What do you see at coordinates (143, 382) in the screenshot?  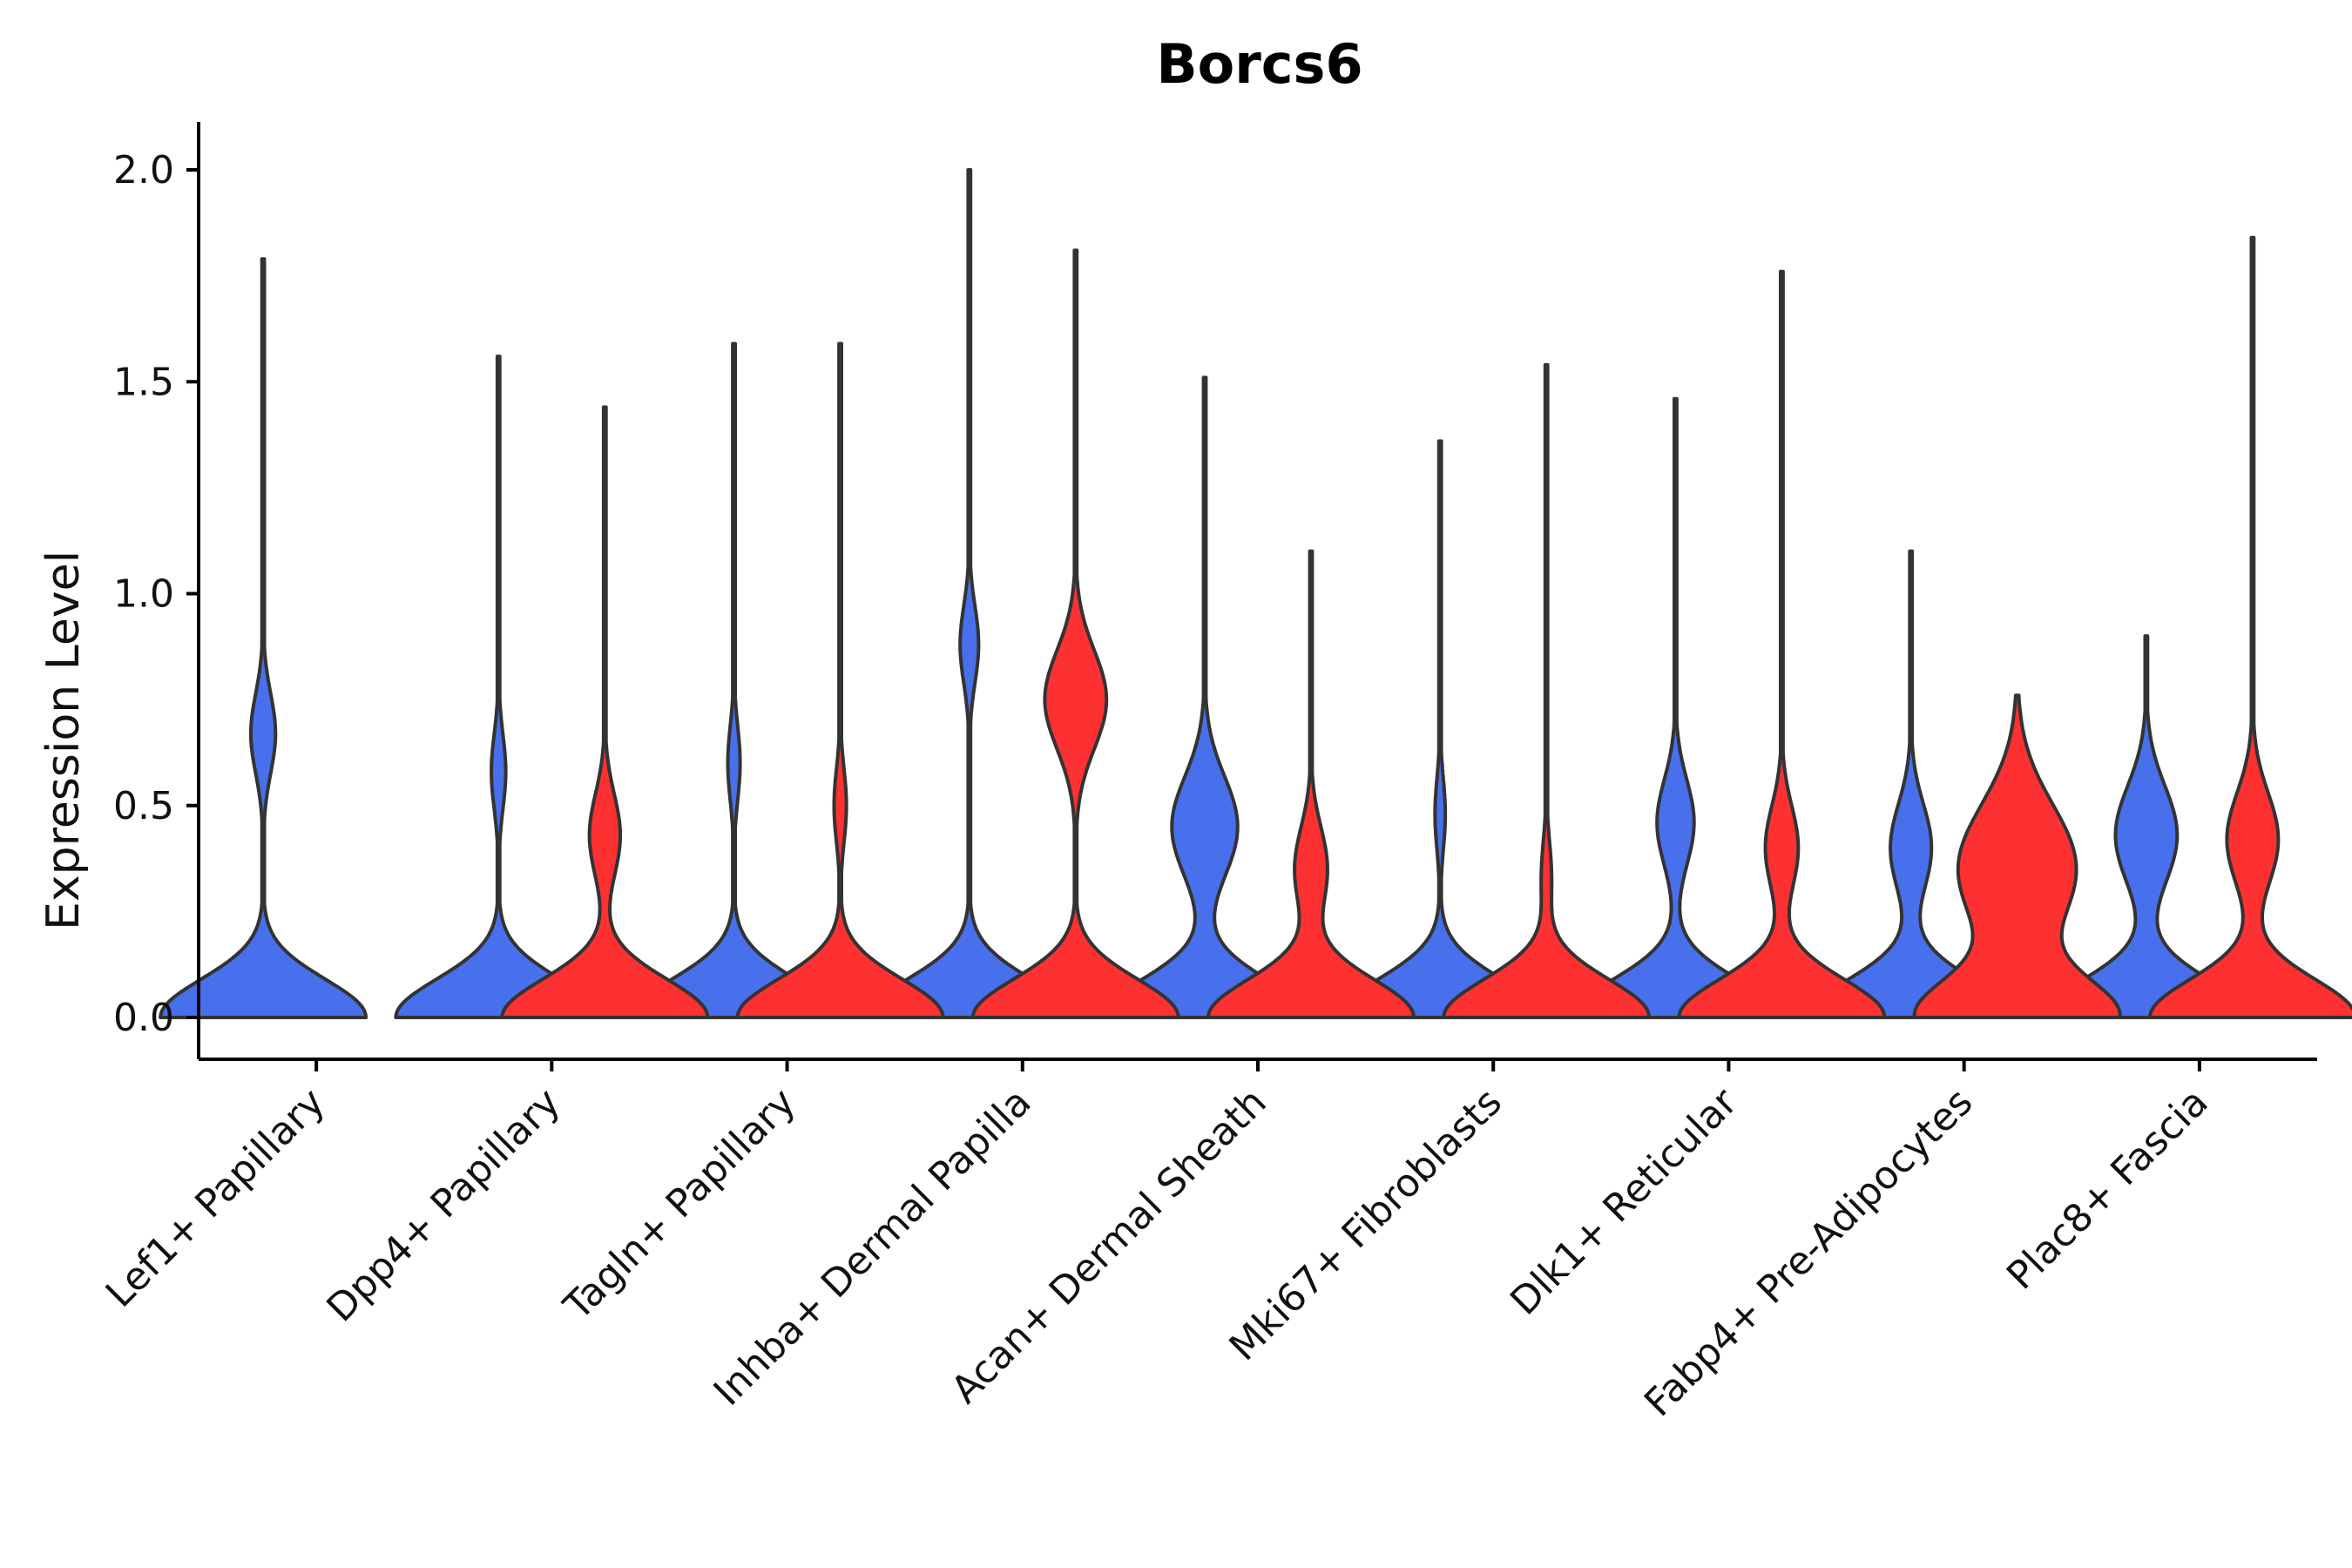 I see `y-tick-label: 1.5` at bounding box center [143, 382].